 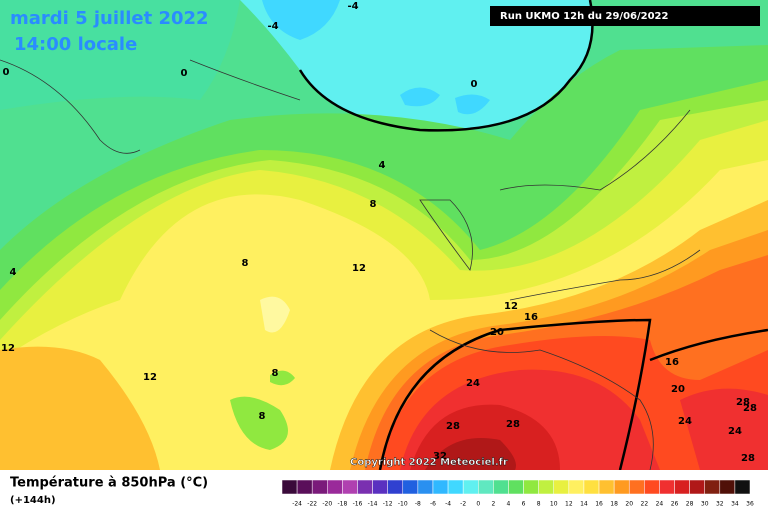 I want to click on scale-label: 12, so click(x=569, y=504).